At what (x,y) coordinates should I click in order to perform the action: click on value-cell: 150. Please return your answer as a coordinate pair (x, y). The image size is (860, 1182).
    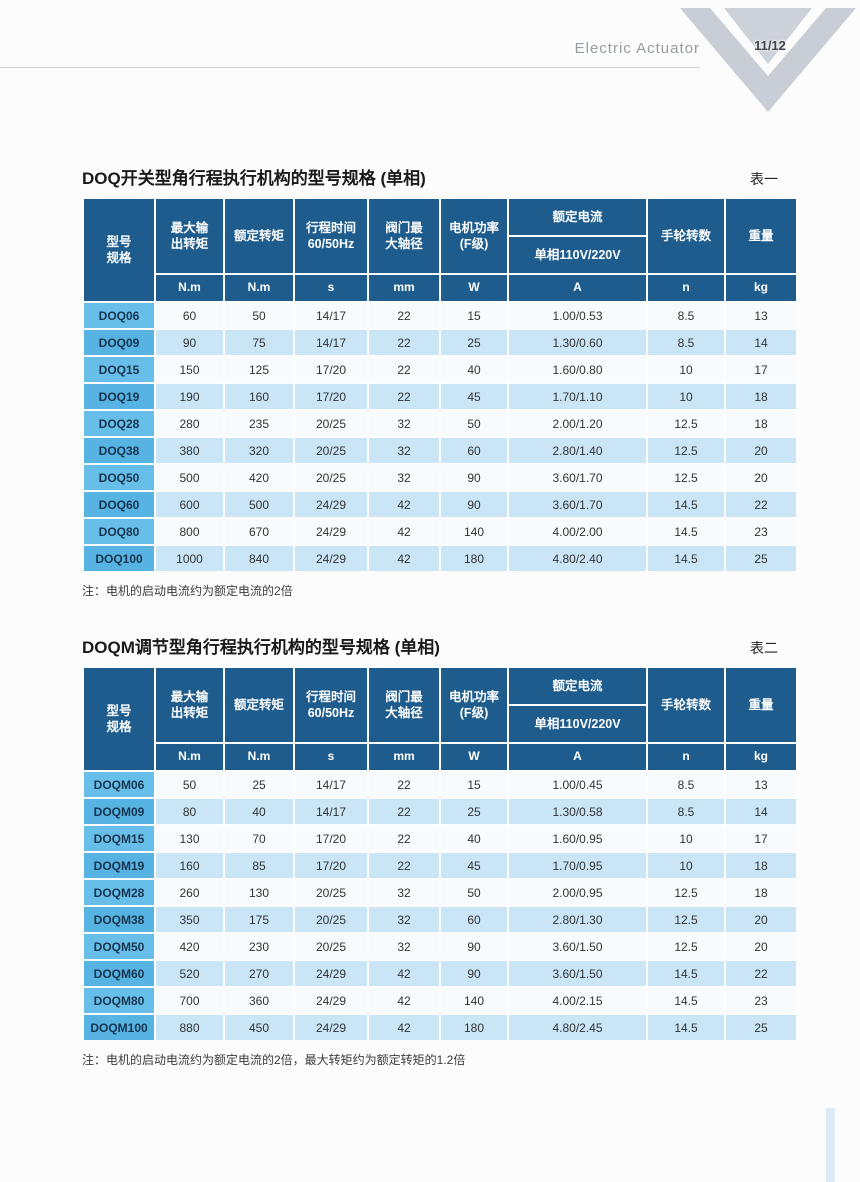
    Looking at the image, I should click on (189, 369).